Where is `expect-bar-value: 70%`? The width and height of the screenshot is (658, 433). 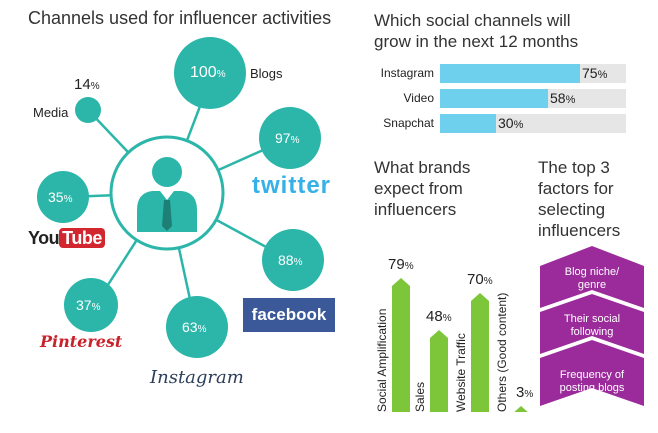 expect-bar-value: 70% is located at coordinates (480, 279).